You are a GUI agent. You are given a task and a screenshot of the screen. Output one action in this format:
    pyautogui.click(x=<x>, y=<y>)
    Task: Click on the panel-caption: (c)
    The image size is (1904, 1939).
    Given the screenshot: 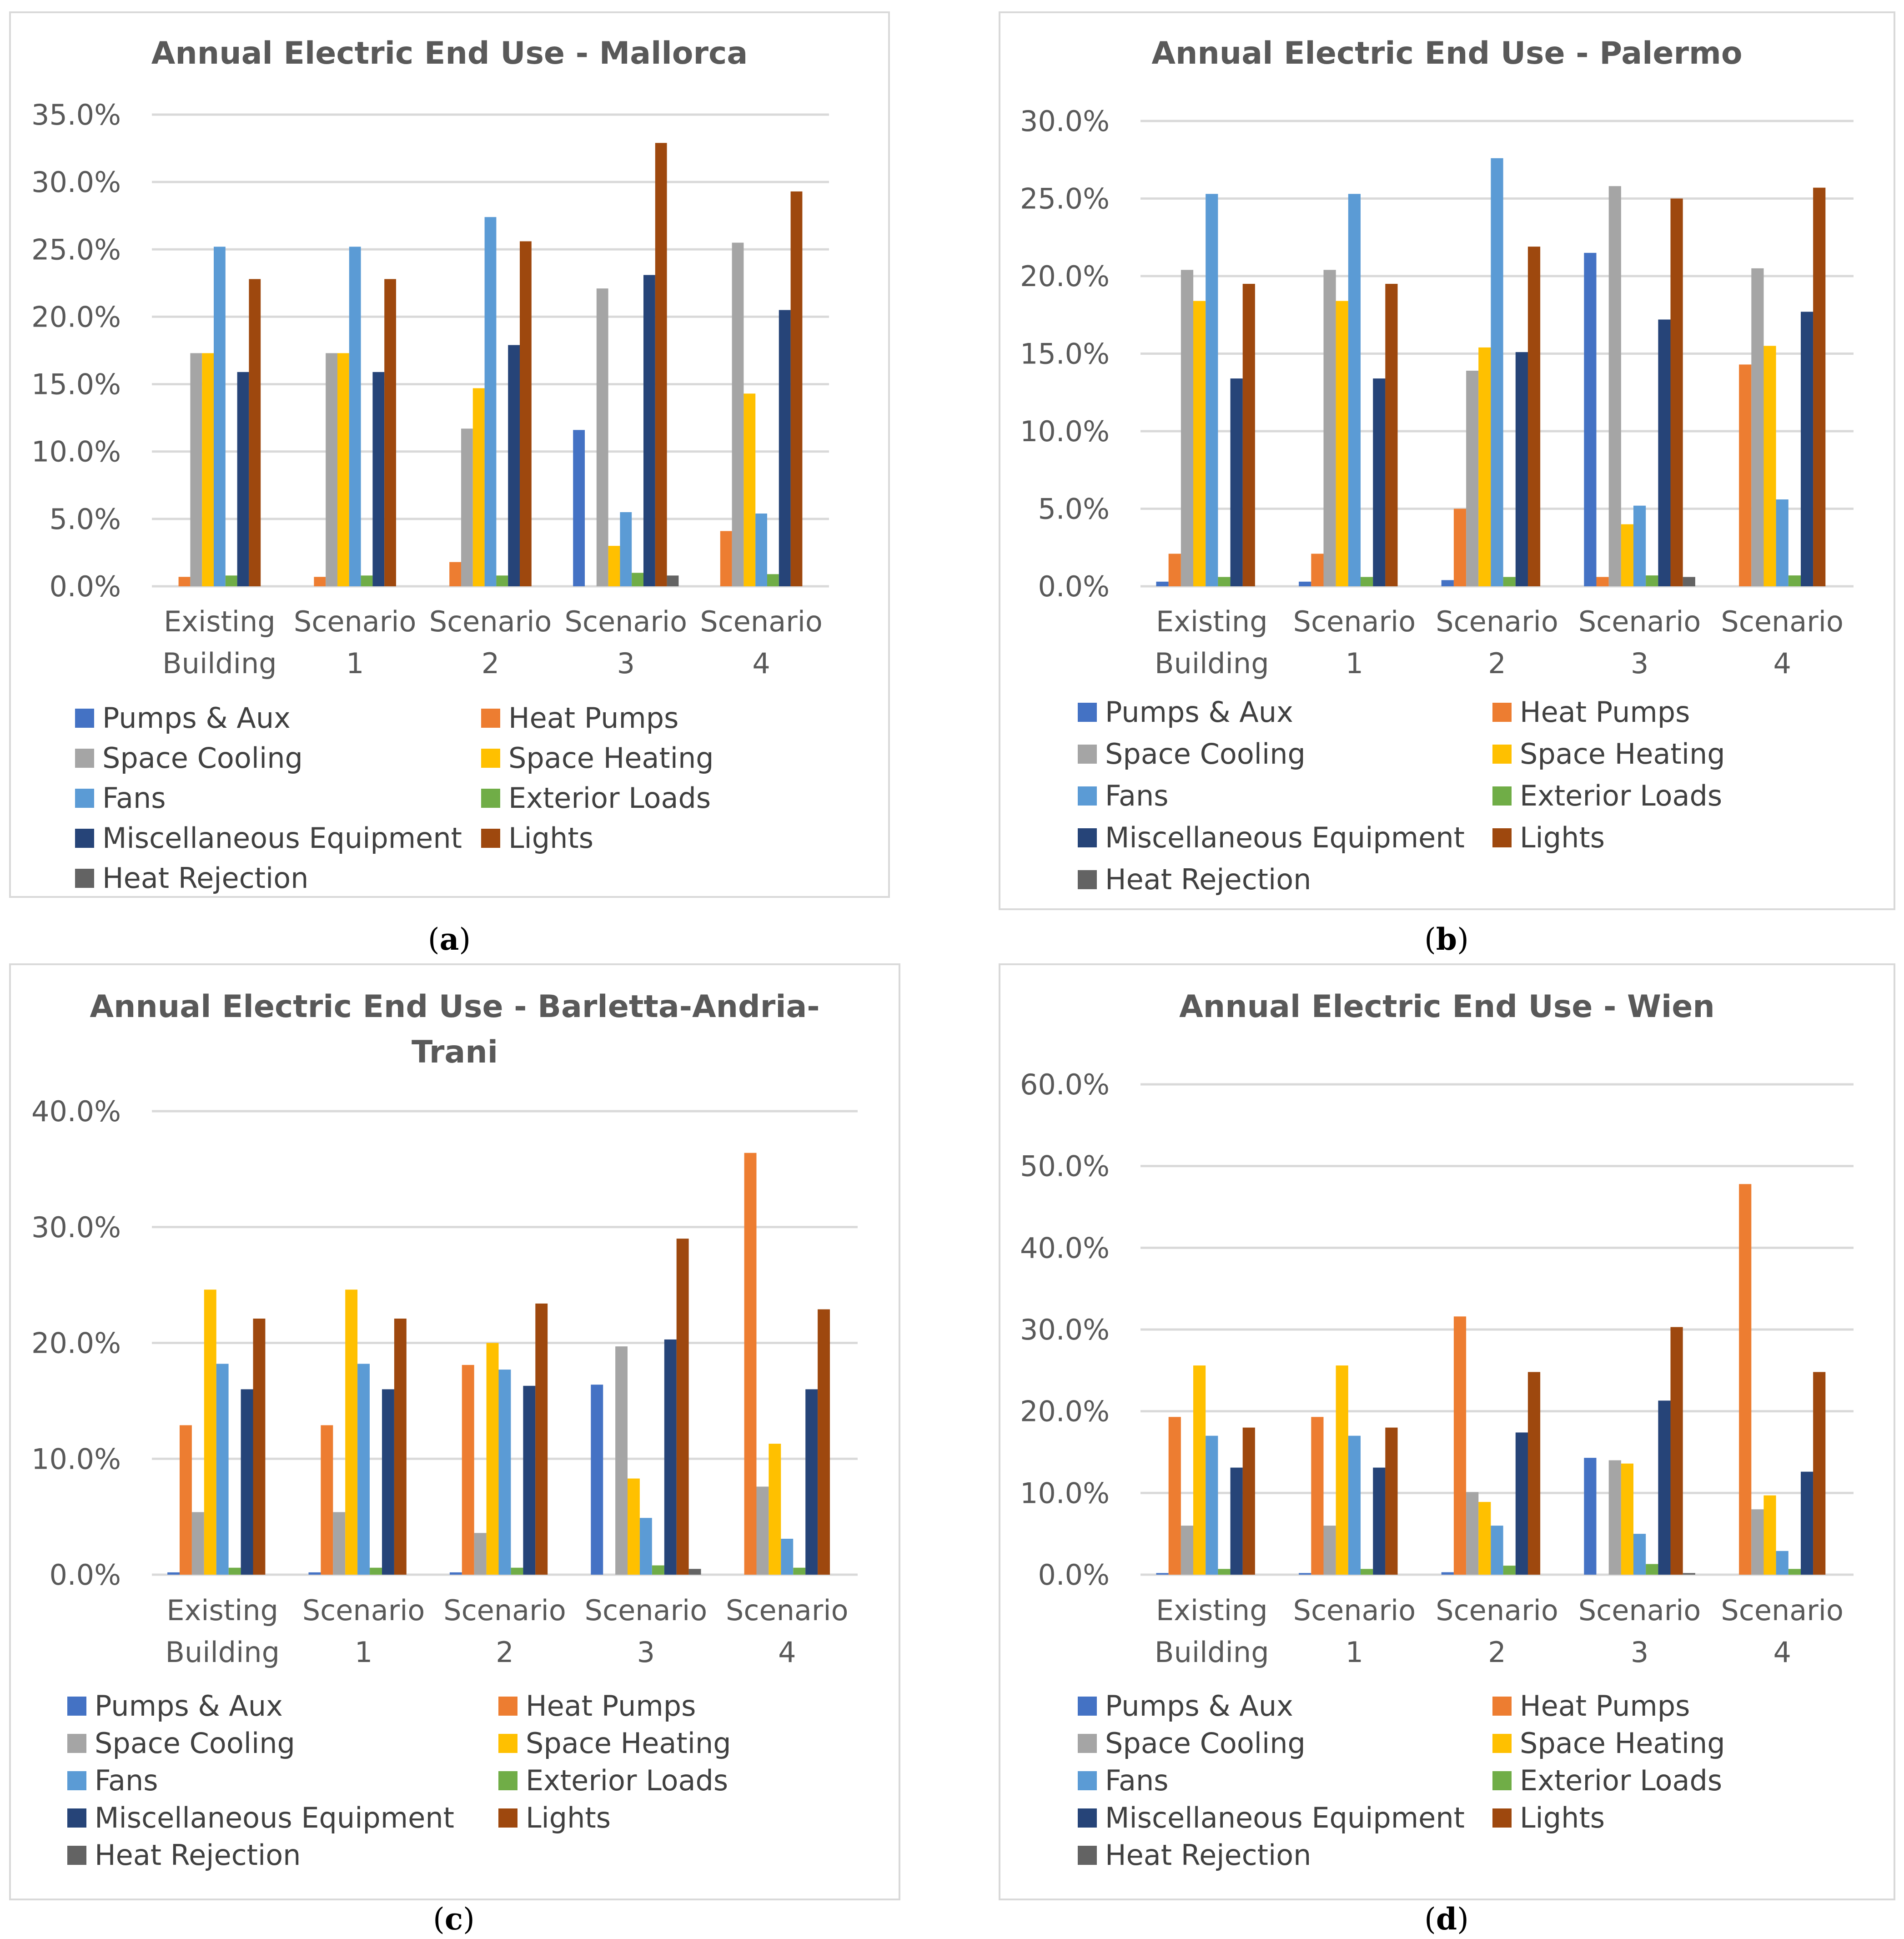 What is the action you would take?
    pyautogui.click(x=454, y=1919)
    